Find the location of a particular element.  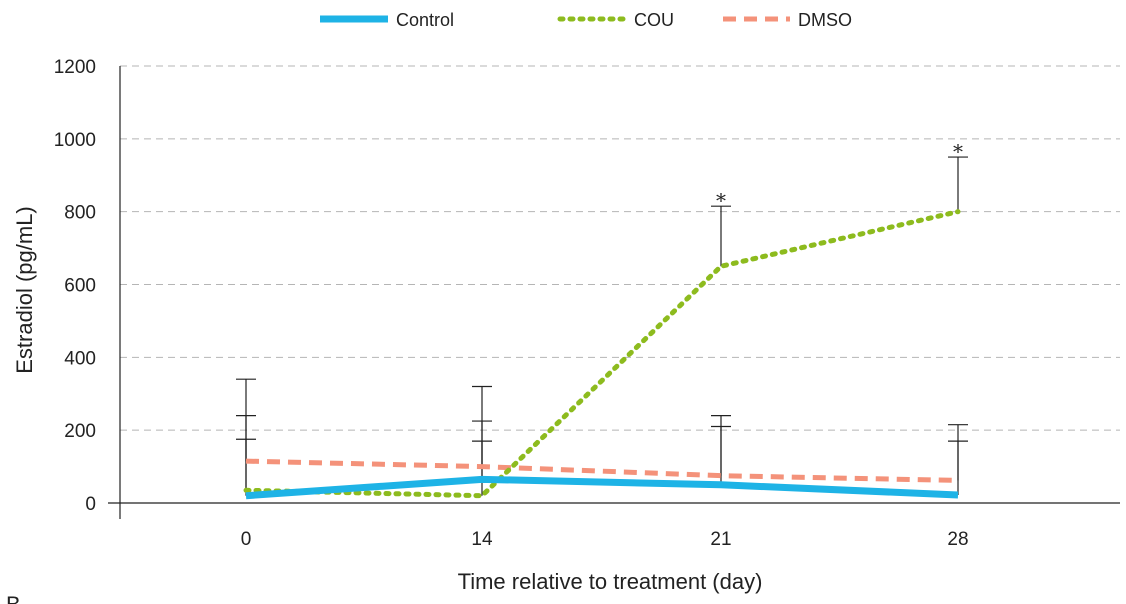

y-tick-label-400: 400 is located at coordinates (80, 358).